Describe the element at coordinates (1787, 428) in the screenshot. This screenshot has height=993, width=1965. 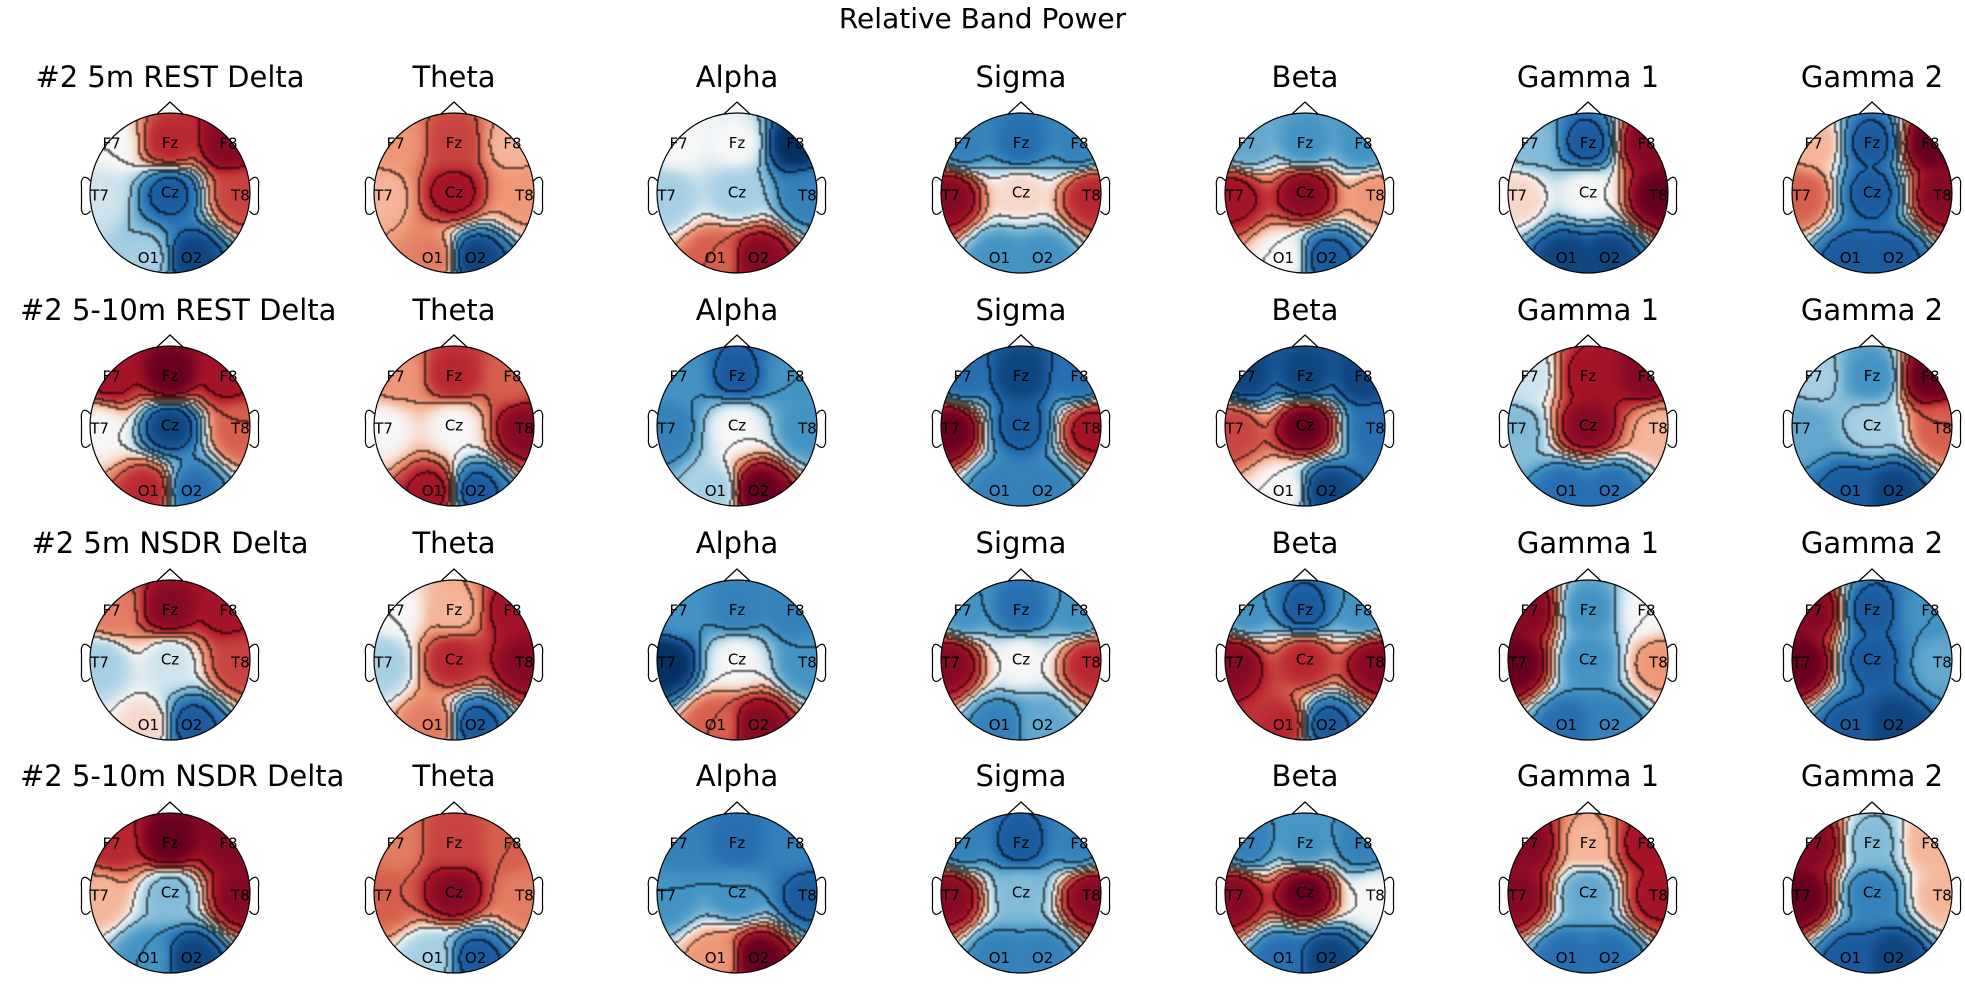
I see `left-ear-outline` at that location.